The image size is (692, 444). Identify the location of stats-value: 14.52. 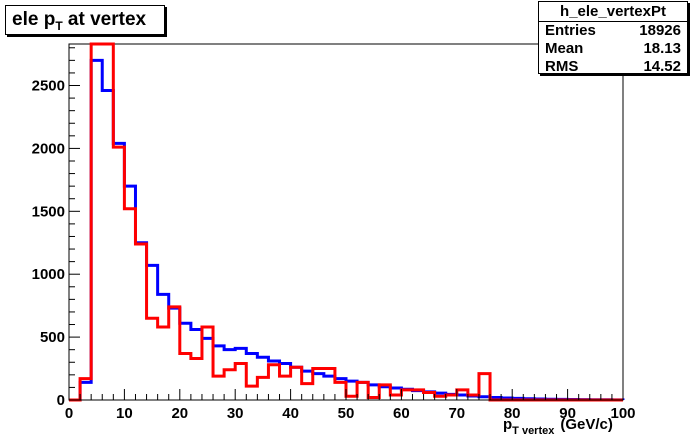
(662, 66).